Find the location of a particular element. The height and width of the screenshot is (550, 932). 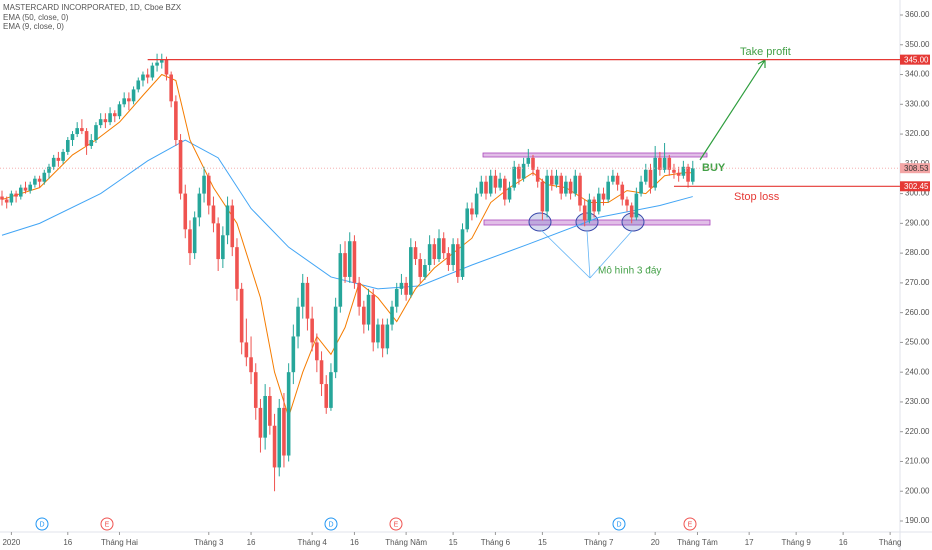

legend-entry: EMA (9, close, 0) is located at coordinates (33, 26).